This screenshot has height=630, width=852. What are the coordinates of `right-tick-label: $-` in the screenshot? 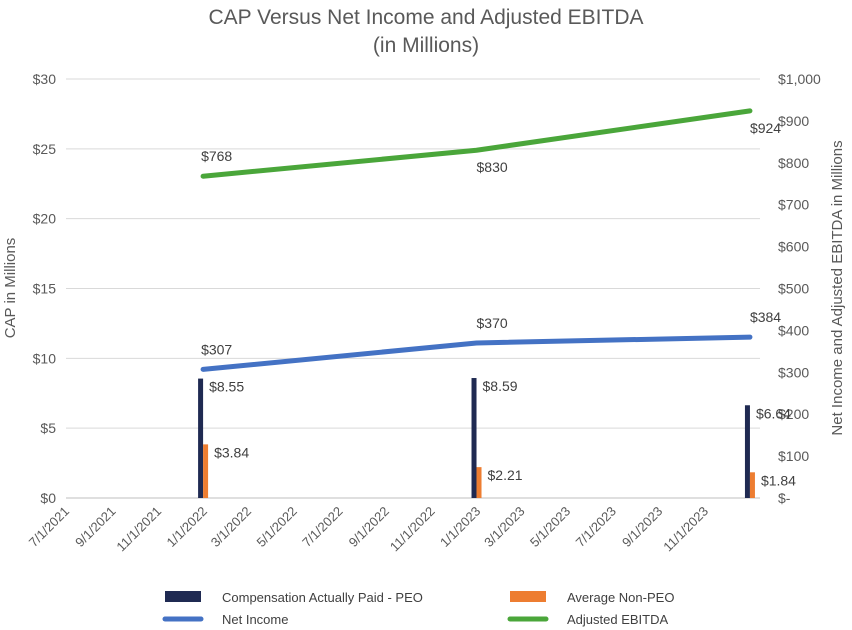 It's located at (784, 498).